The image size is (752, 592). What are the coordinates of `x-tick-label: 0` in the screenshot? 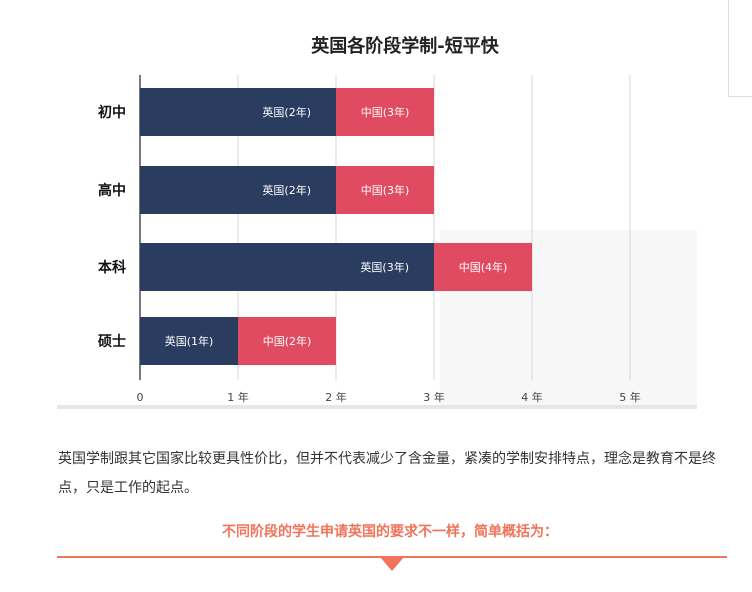 It's located at (140, 397).